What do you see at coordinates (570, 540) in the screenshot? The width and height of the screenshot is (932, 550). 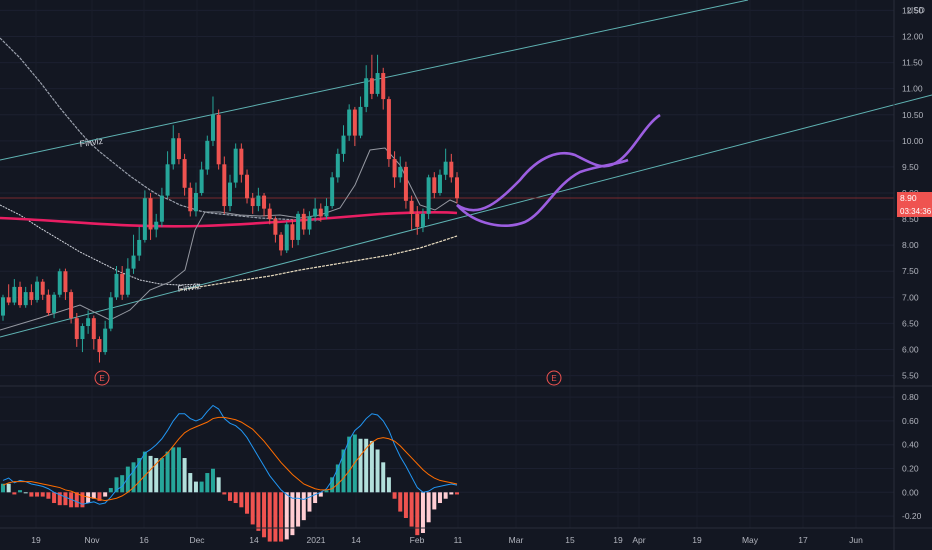 I see `time-tick-label: 15` at bounding box center [570, 540].